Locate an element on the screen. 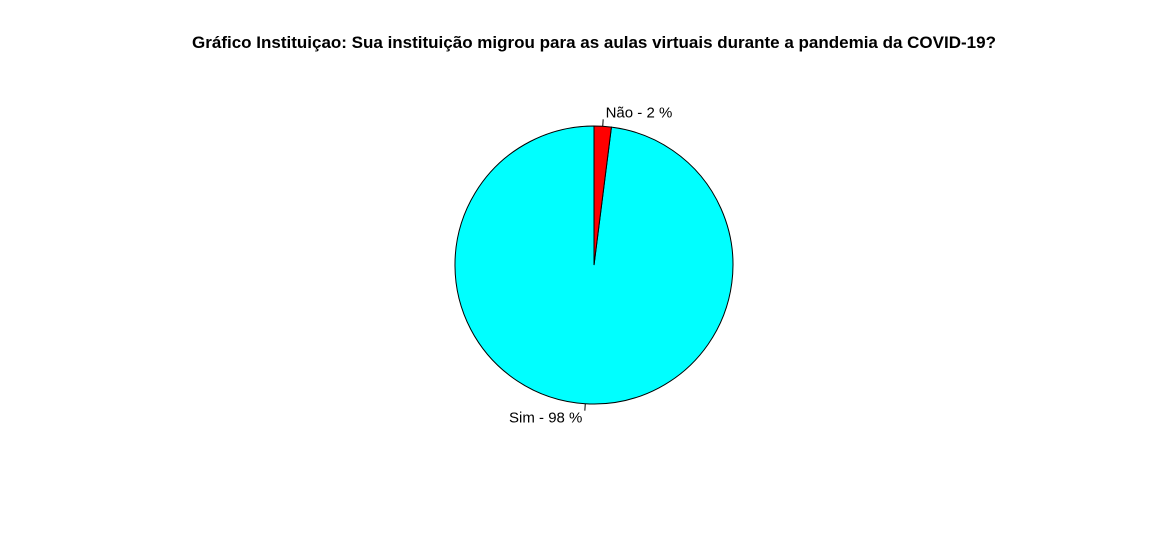  slice-label: Não - 2 % is located at coordinates (639, 112).